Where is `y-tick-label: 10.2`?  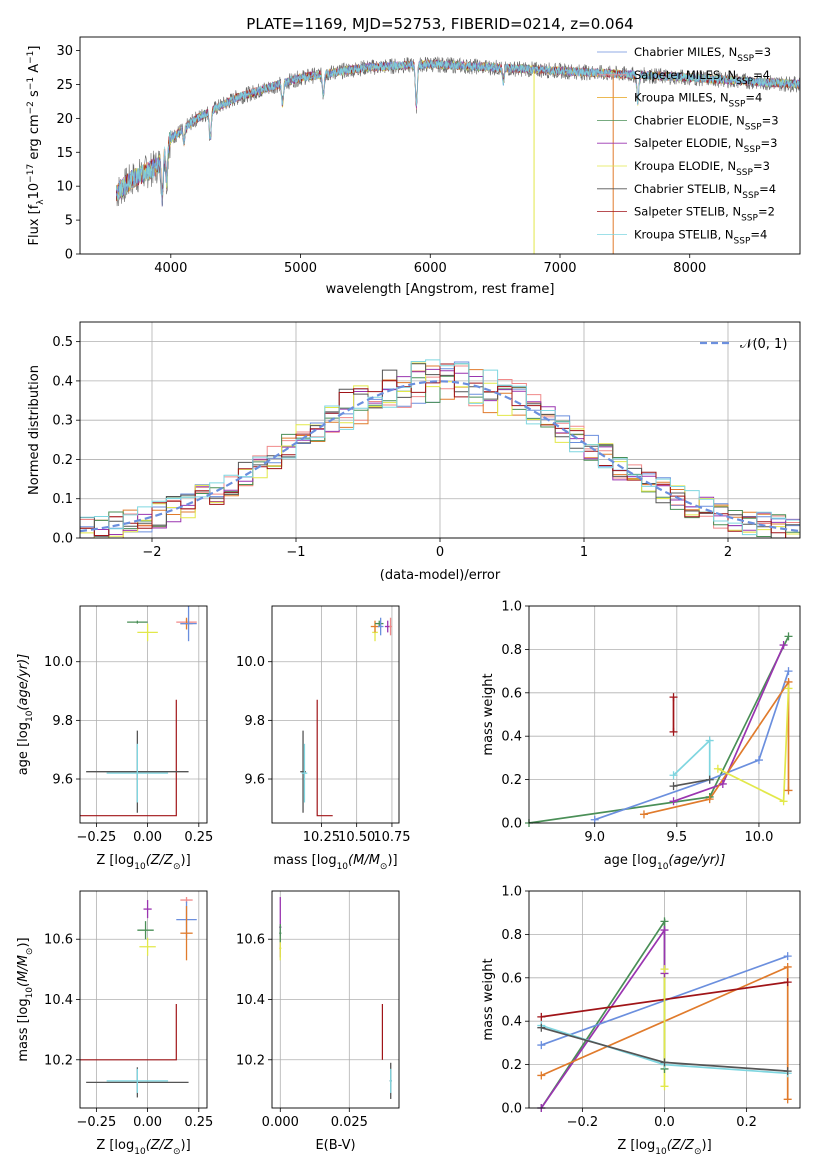
y-tick-label: 10.2 is located at coordinates (58, 1060).